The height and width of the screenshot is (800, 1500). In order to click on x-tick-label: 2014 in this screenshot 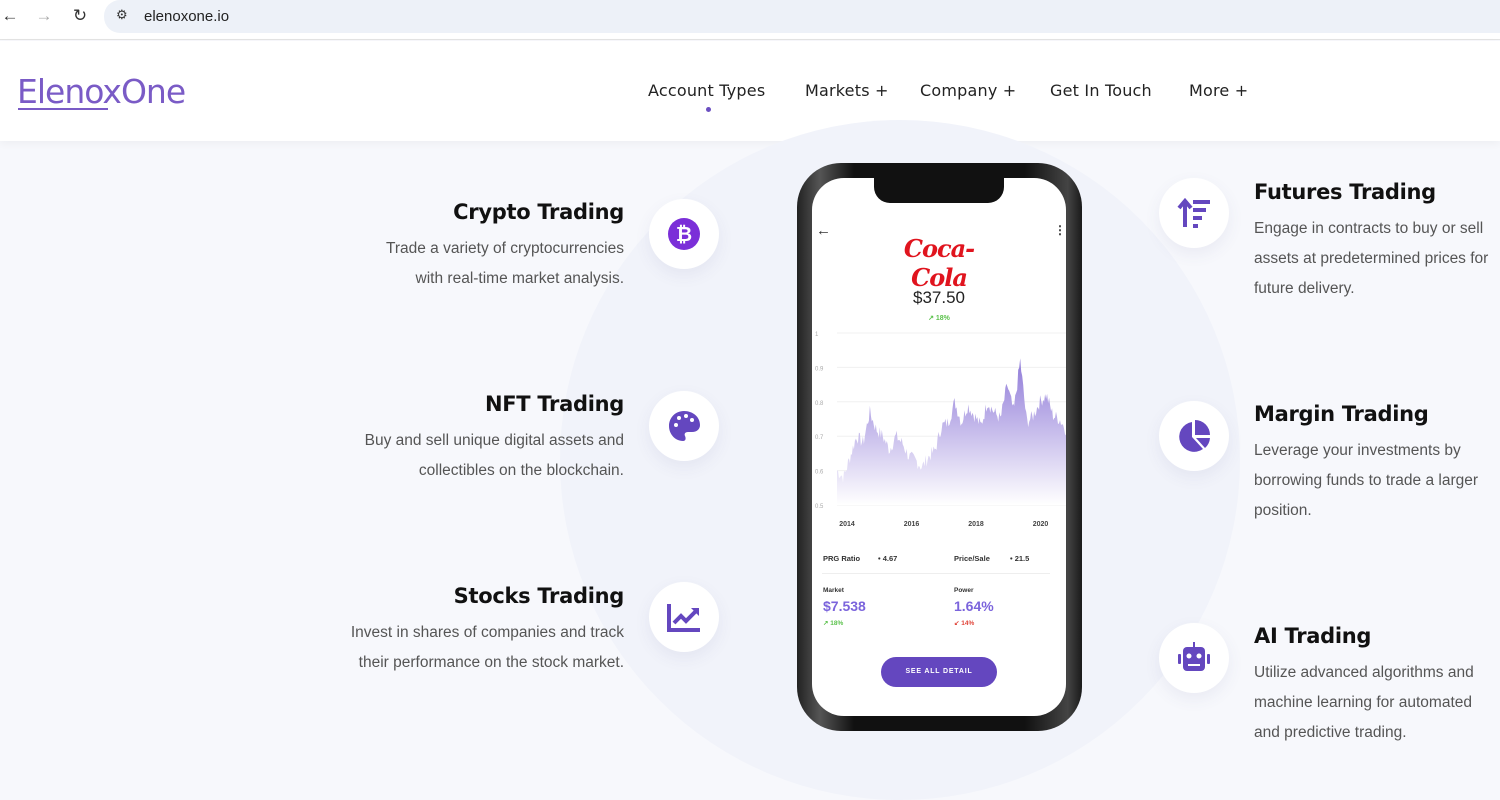, I will do `click(847, 524)`.